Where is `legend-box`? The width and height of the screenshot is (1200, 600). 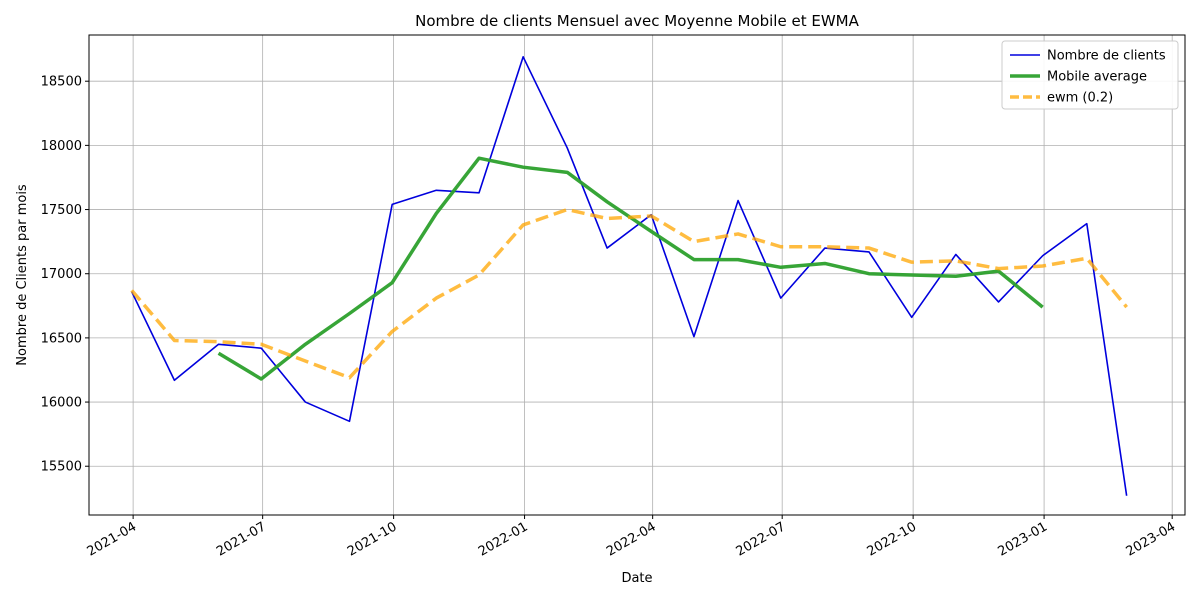 legend-box is located at coordinates (1090, 75).